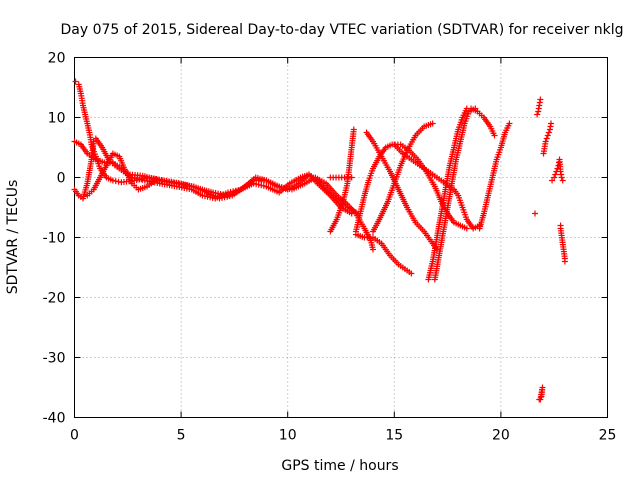  I want to click on x-tick-label: 20, so click(501, 436).